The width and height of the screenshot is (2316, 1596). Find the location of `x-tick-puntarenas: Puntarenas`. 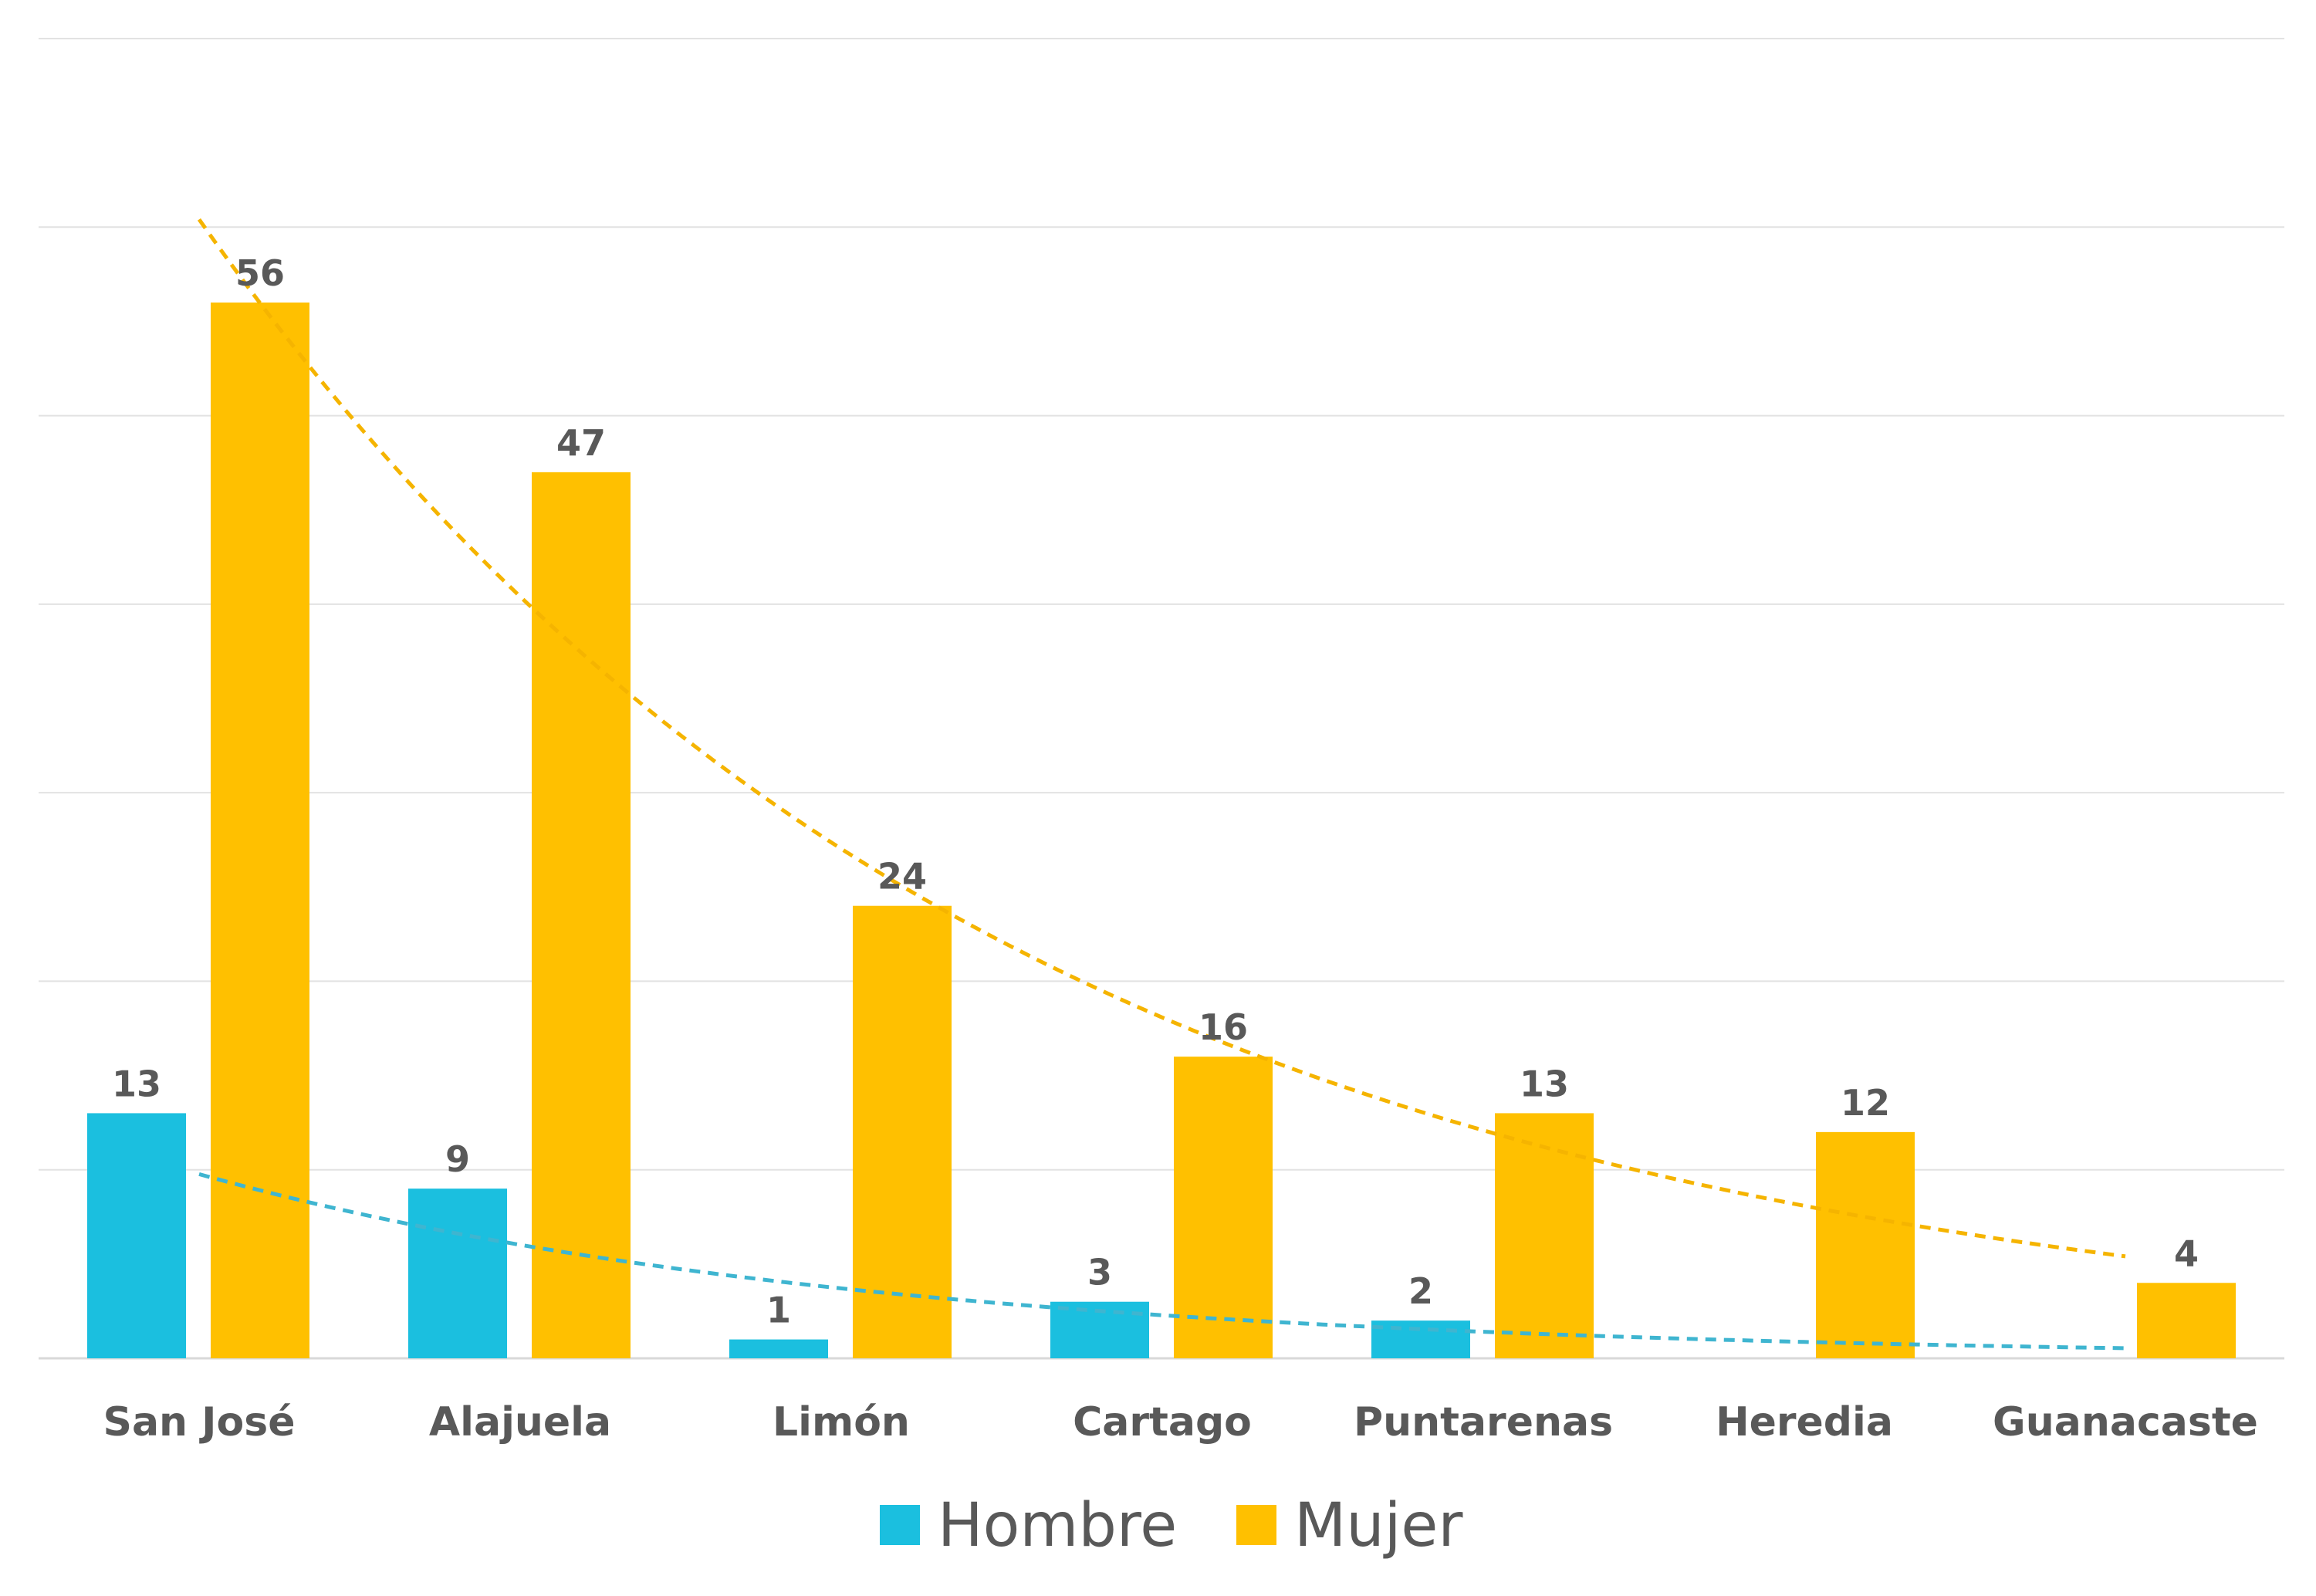

x-tick-puntarenas: Puntarenas is located at coordinates (1483, 1423).